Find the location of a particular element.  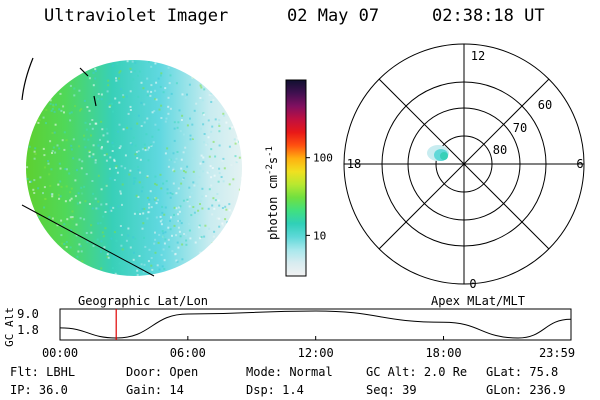

timeline-left-title: Geographic Lat/Lon is located at coordinates (143, 301).